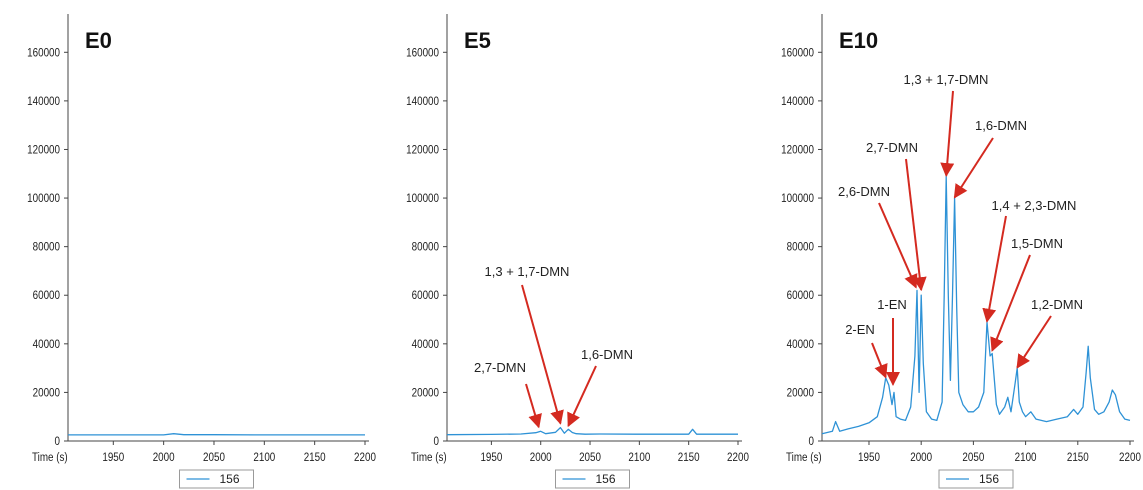 The width and height of the screenshot is (1143, 490). I want to click on panel-title: E0, so click(98, 40).